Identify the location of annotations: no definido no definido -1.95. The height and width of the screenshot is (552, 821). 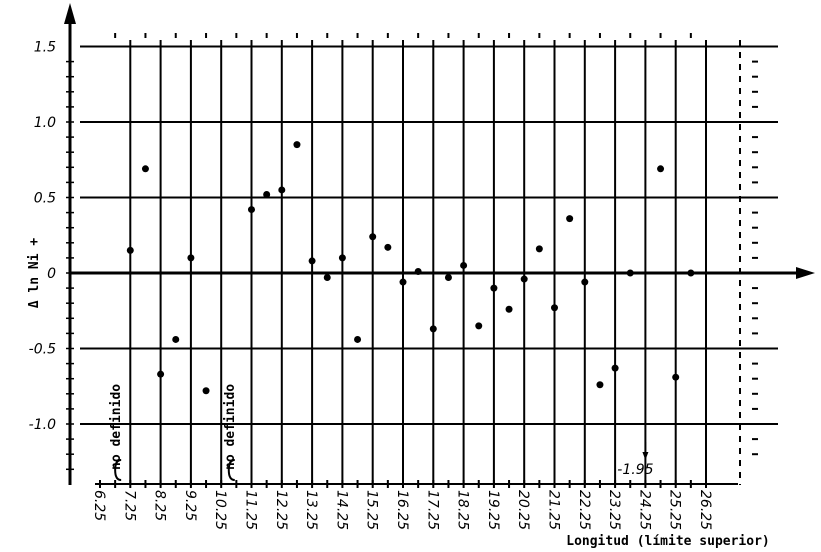
(381, 433).